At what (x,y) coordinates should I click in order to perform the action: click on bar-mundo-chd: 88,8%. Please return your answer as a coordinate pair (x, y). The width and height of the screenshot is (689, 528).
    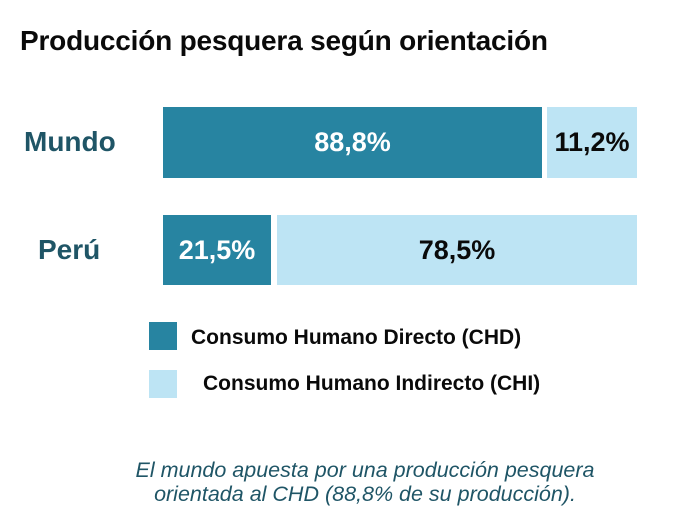
    Looking at the image, I should click on (352, 142).